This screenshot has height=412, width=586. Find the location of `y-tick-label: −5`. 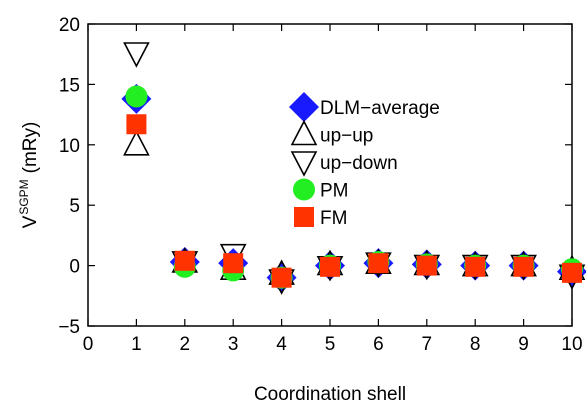

y-tick-label: −5 is located at coordinates (69, 327).